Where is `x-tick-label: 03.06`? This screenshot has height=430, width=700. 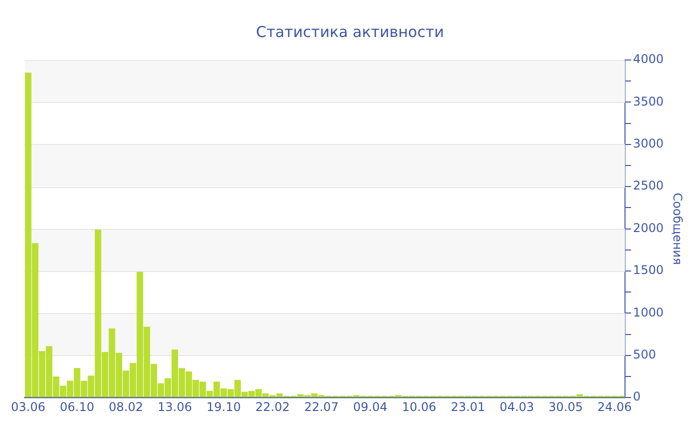 x-tick-label: 03.06 is located at coordinates (28, 407).